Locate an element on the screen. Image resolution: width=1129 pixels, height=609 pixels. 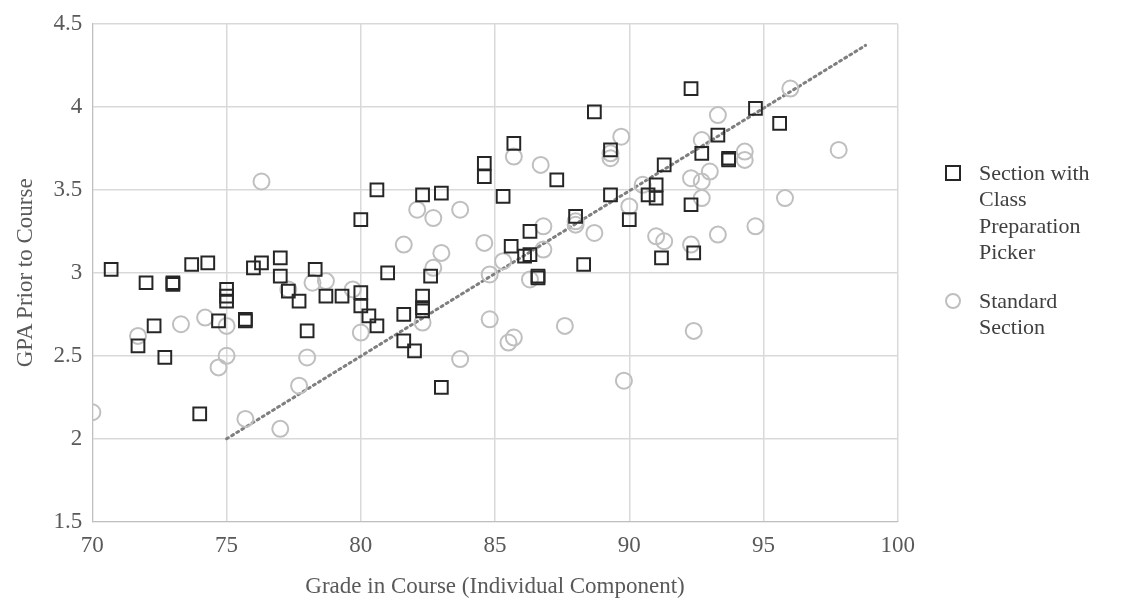
y-tick-label: 2 is located at coordinates (76, 437).